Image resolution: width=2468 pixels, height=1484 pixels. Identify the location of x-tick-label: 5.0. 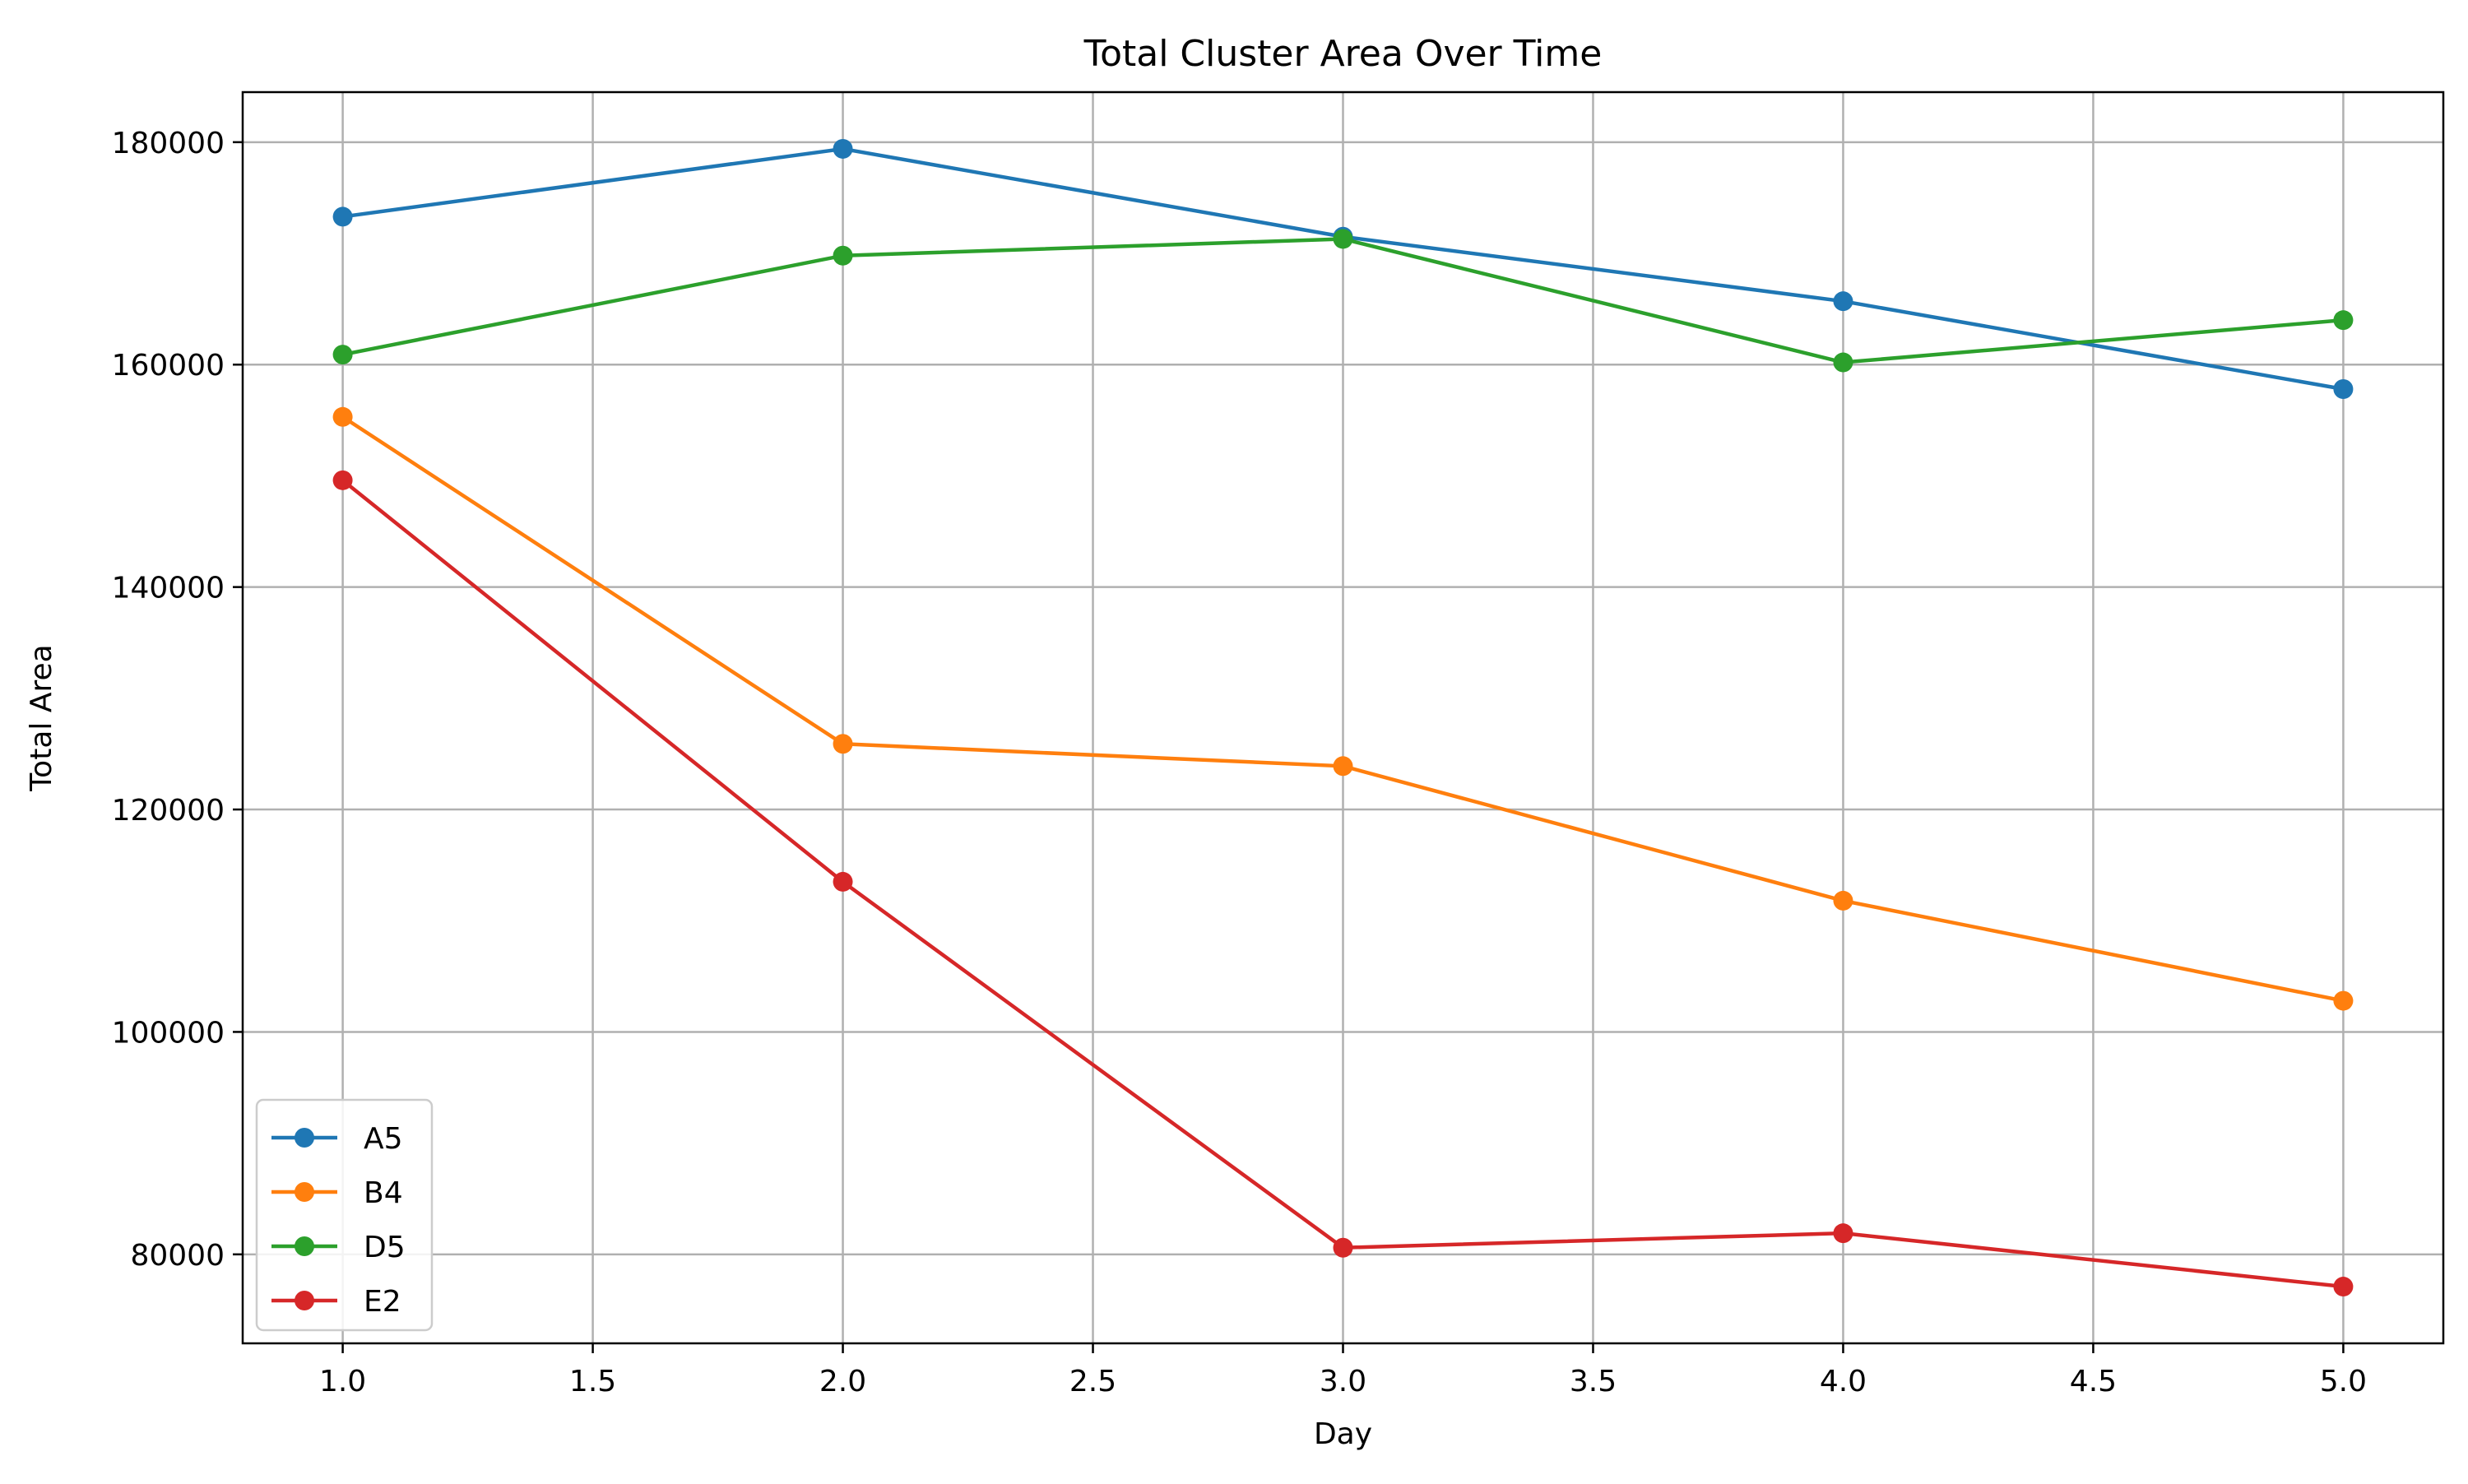
(2343, 1381).